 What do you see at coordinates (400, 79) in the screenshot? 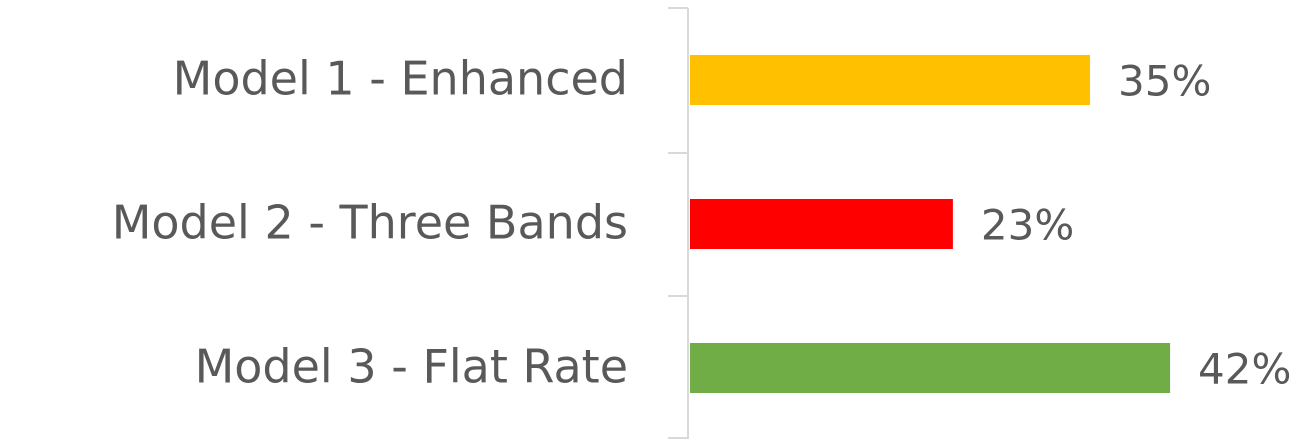
I see `category-label: Model 1 - Enhanced` at bounding box center [400, 79].